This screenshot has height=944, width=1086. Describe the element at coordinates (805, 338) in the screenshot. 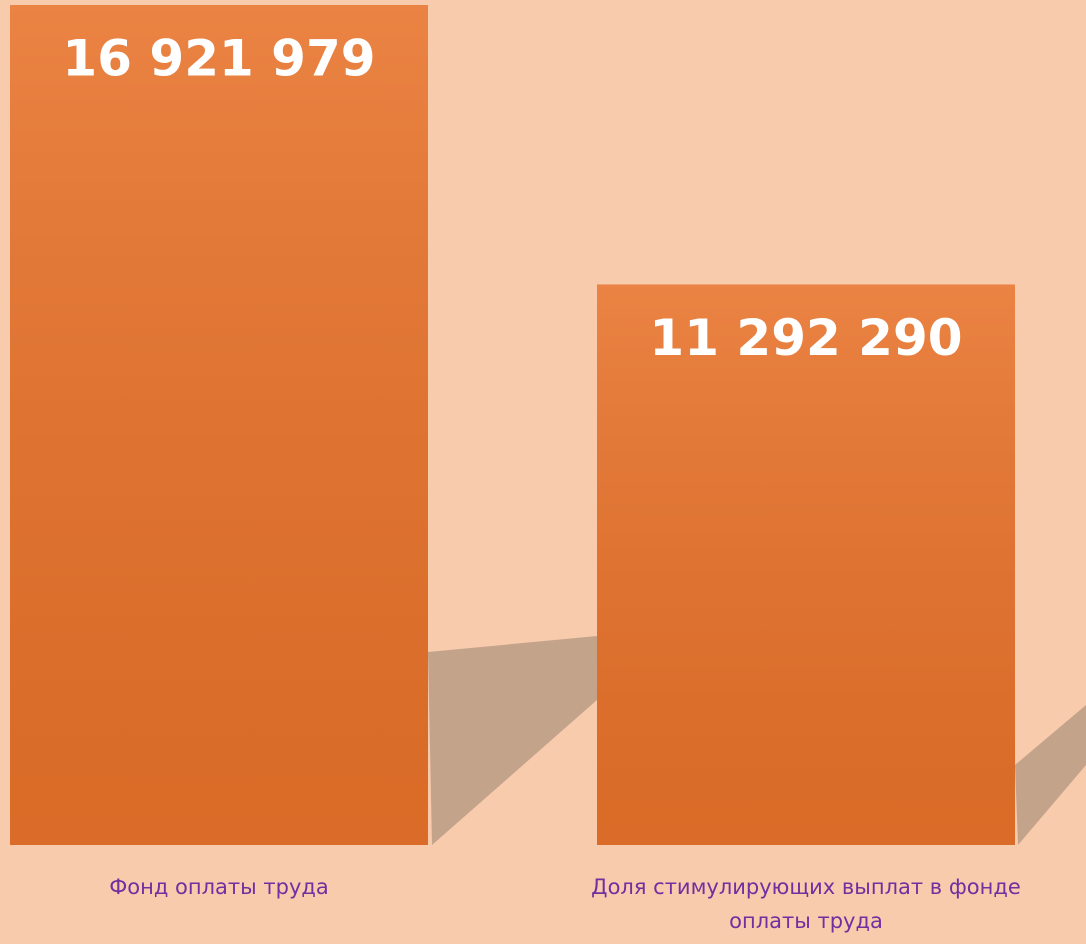

I see `value-label: 11 292 290` at that location.